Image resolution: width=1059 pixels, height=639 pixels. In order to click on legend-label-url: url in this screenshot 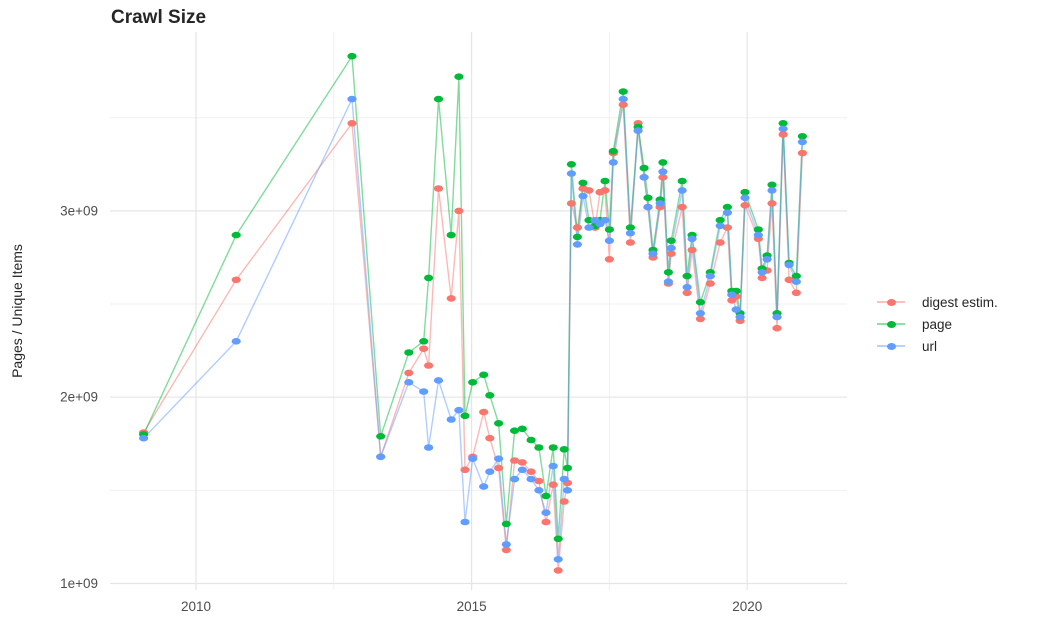, I will do `click(930, 346)`.